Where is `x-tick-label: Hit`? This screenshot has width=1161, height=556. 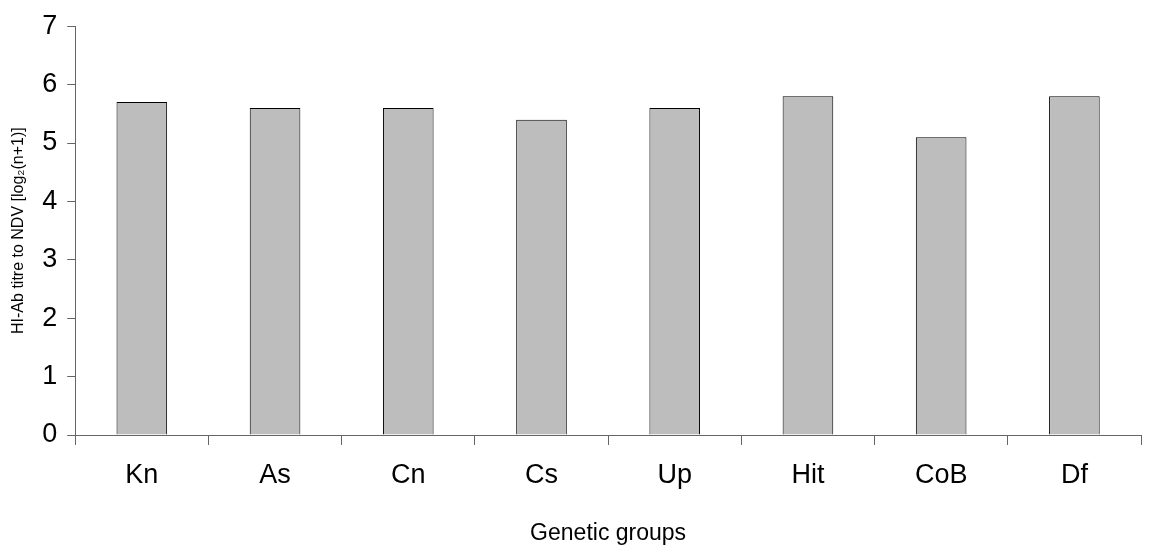
x-tick-label: Hit is located at coordinates (808, 473).